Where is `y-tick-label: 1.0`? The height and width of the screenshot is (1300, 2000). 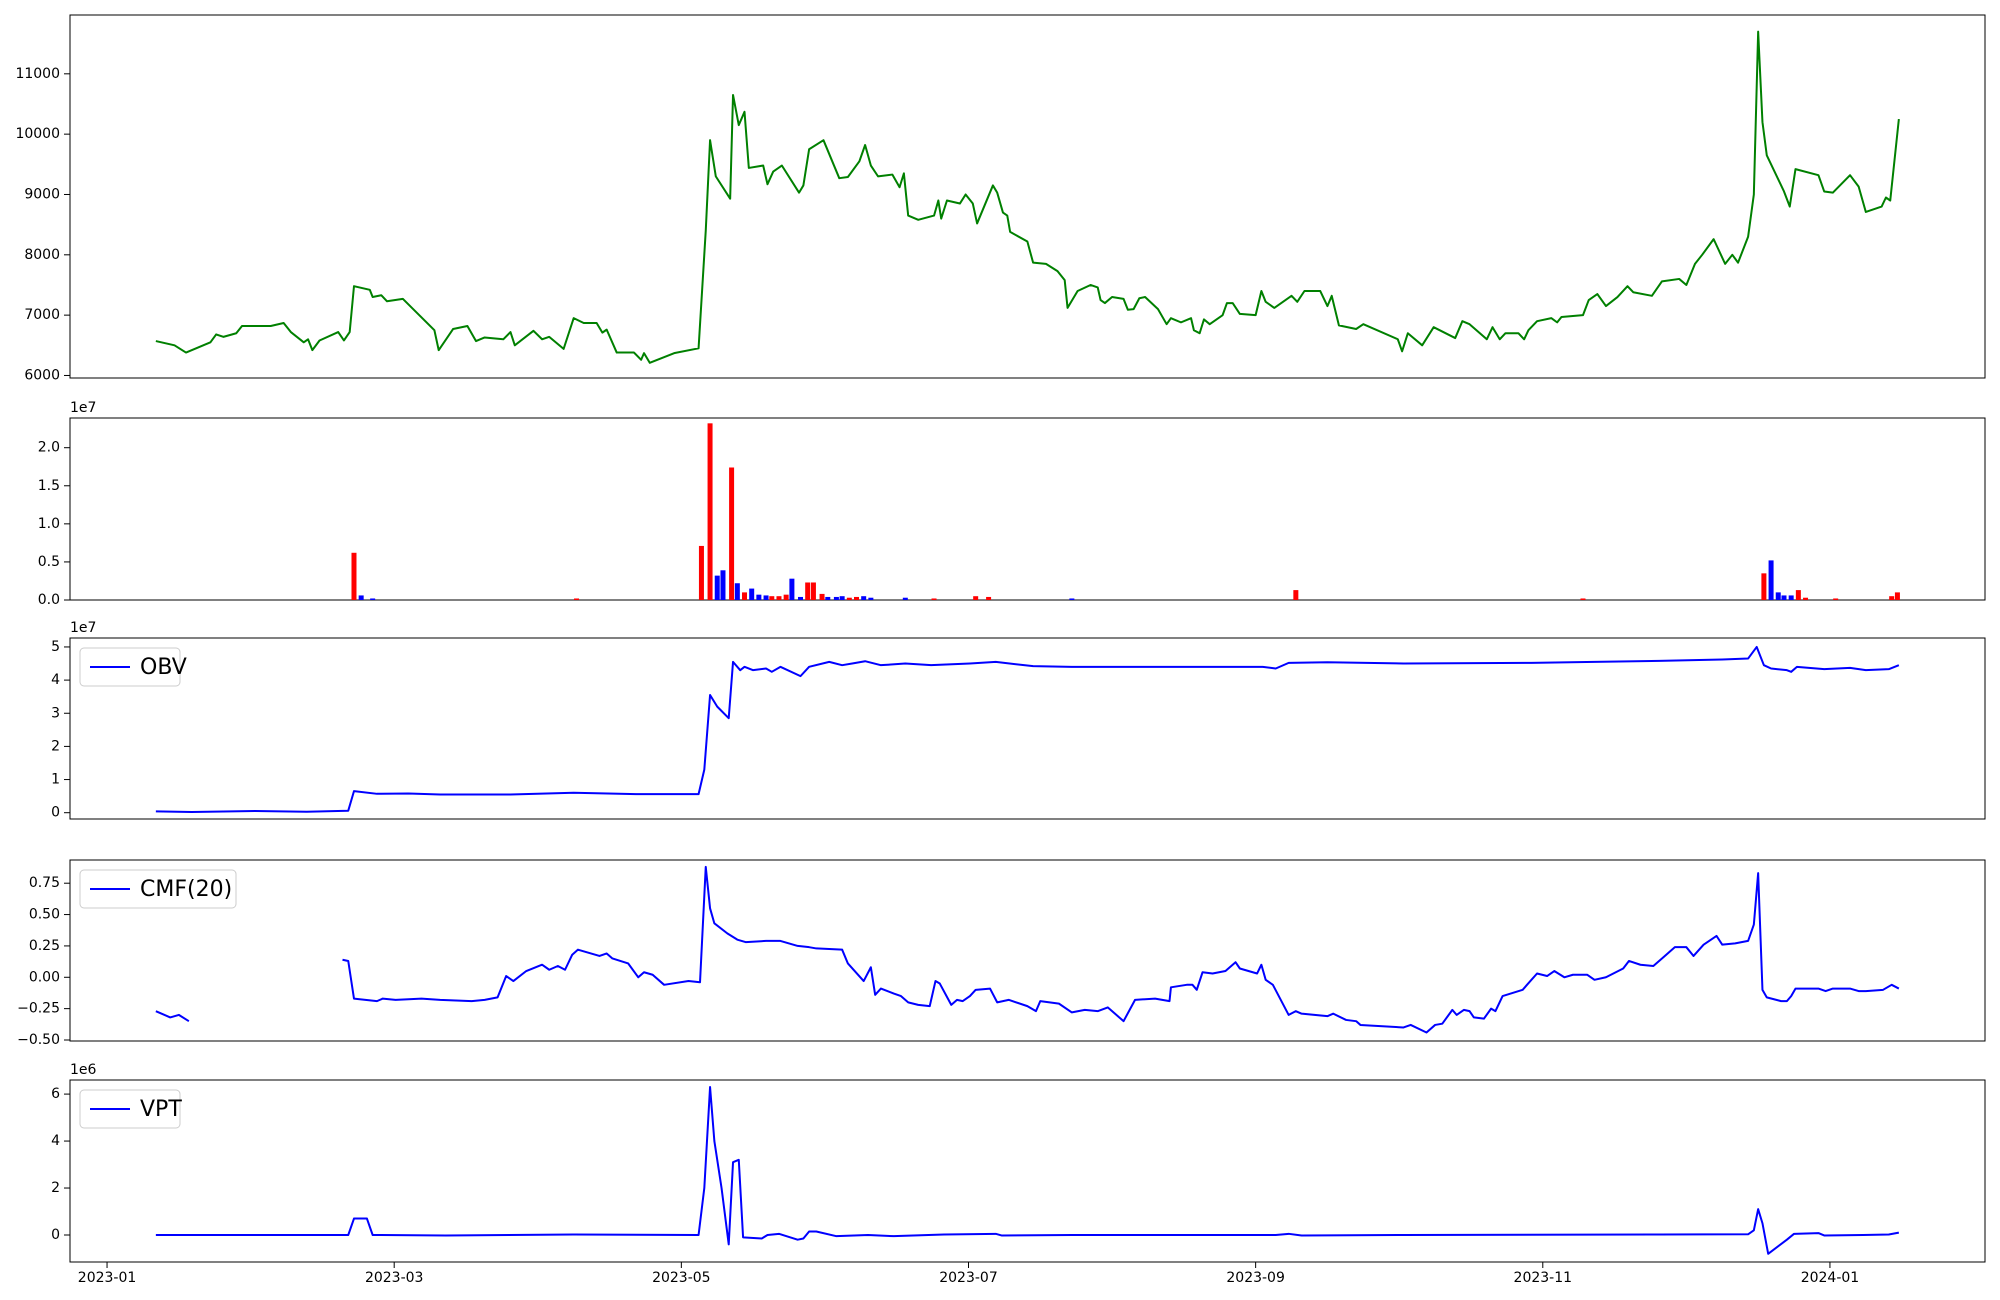
y-tick-label: 1.0 is located at coordinates (49, 524).